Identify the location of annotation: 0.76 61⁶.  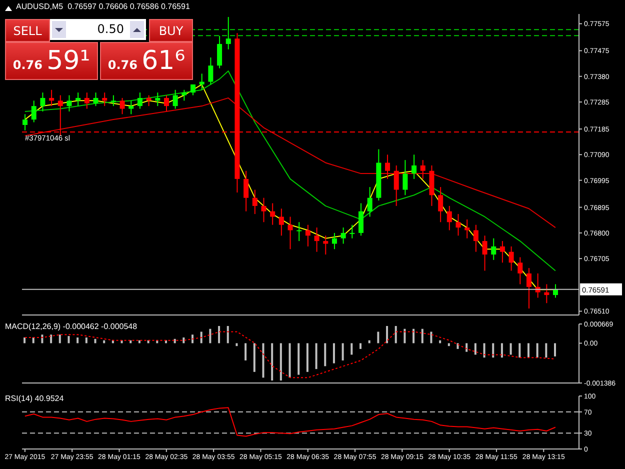
(147, 61).